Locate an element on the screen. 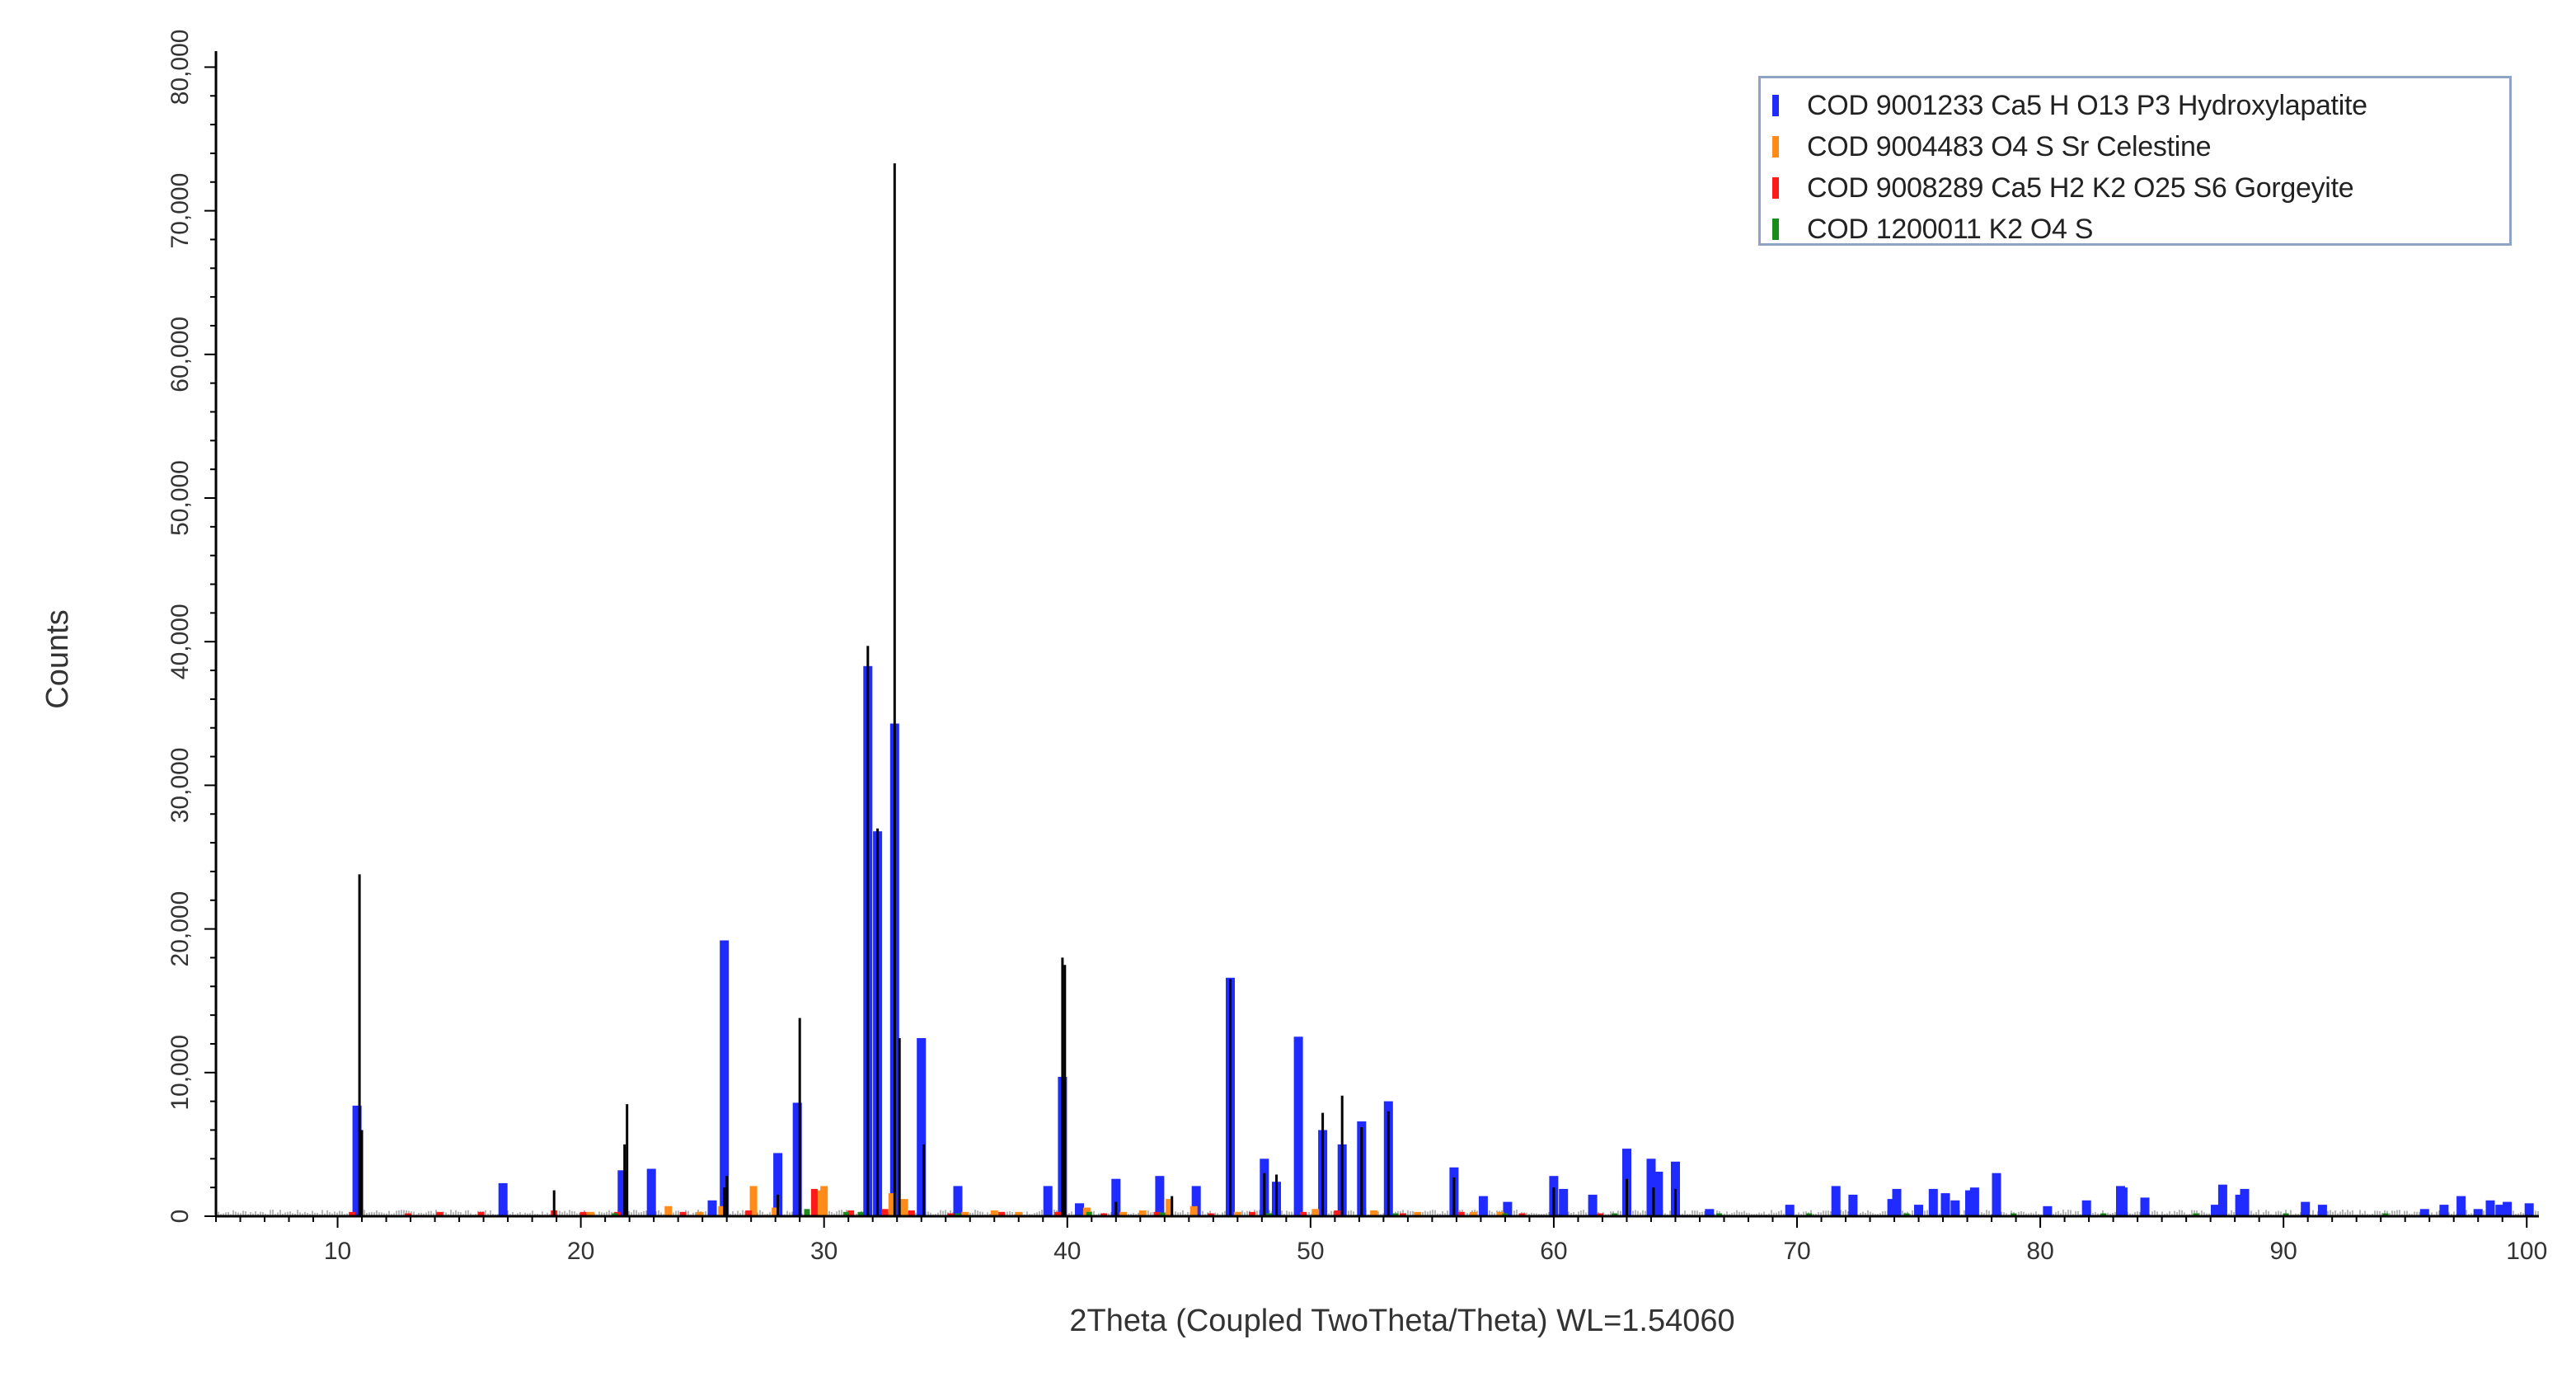 The width and height of the screenshot is (2576, 1377). legend-label: COD 1200011 K2 O4 S is located at coordinates (1950, 229).